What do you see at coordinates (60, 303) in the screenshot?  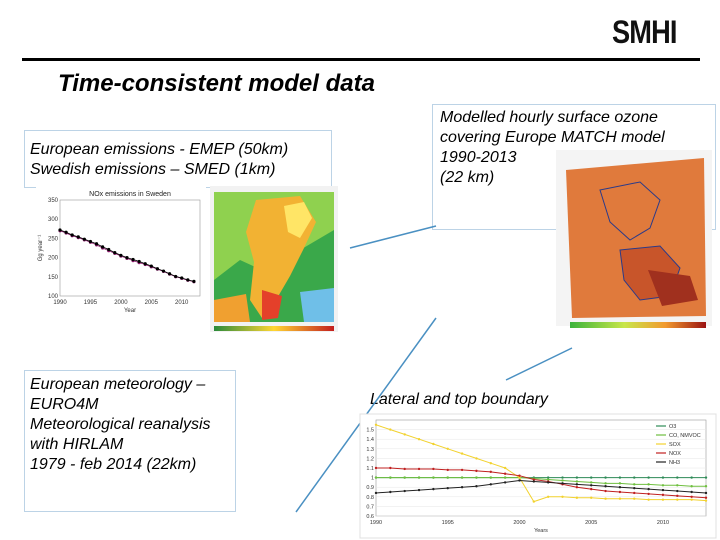 I see `x-tick-label: 1990` at bounding box center [60, 303].